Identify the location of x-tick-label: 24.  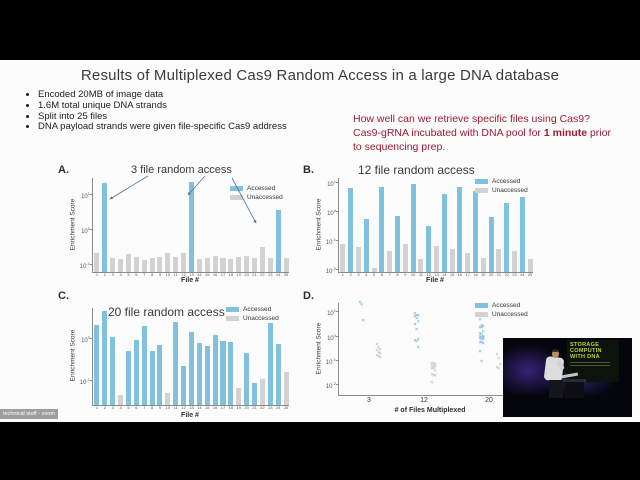
(278, 407).